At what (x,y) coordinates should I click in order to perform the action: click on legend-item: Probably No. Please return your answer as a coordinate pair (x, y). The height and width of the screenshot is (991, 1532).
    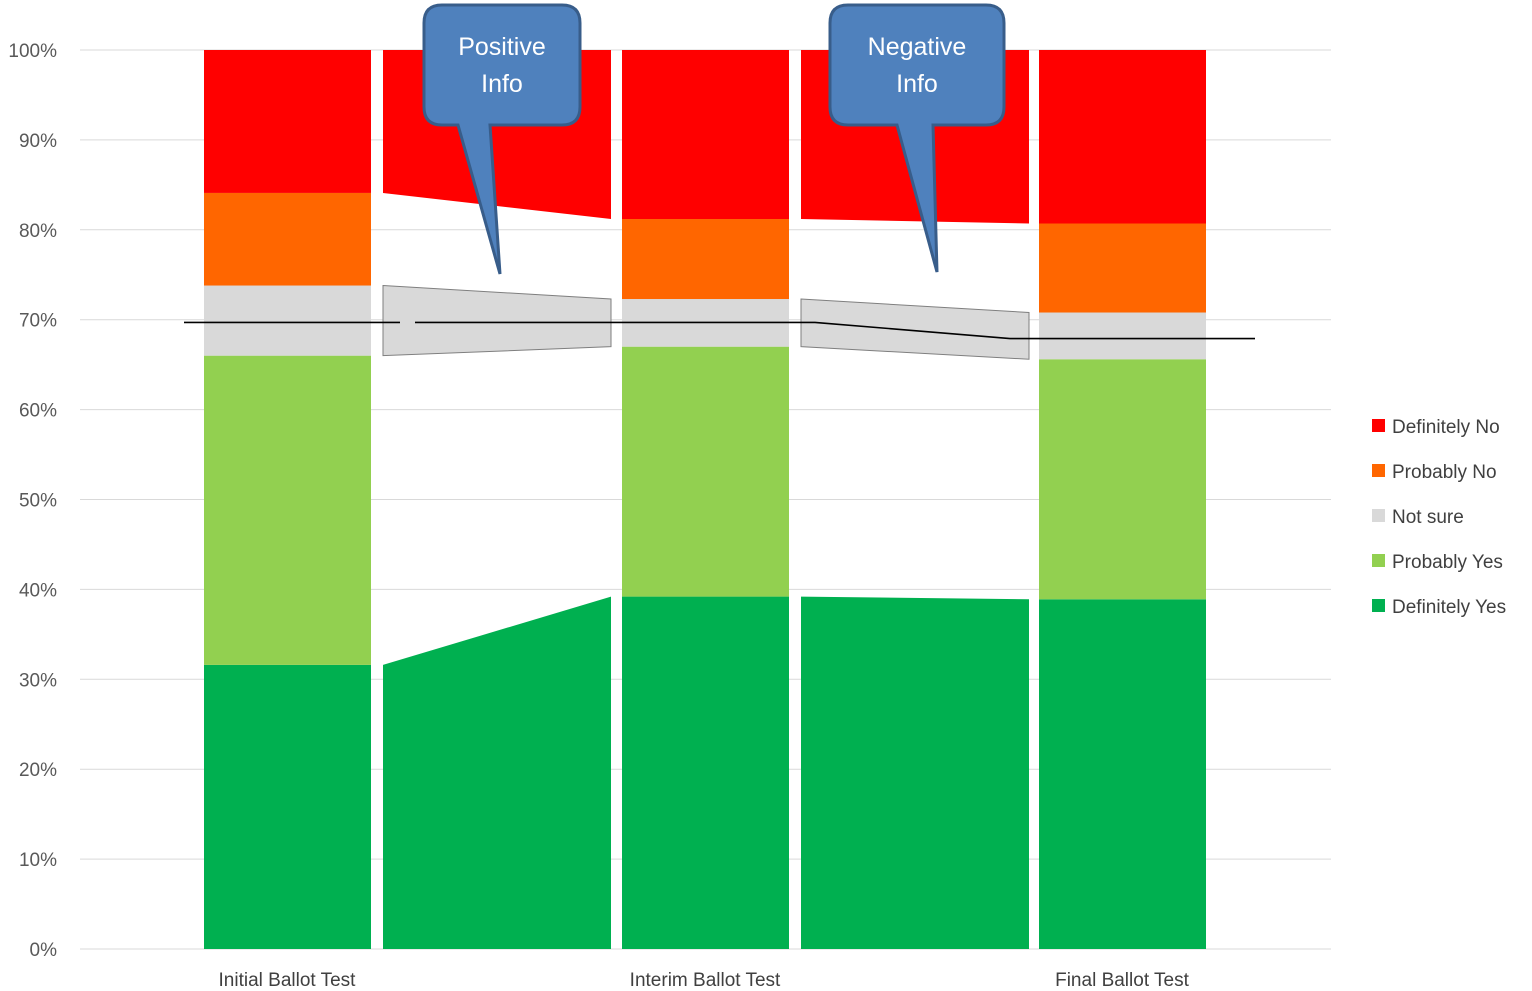
    Looking at the image, I should click on (1434, 472).